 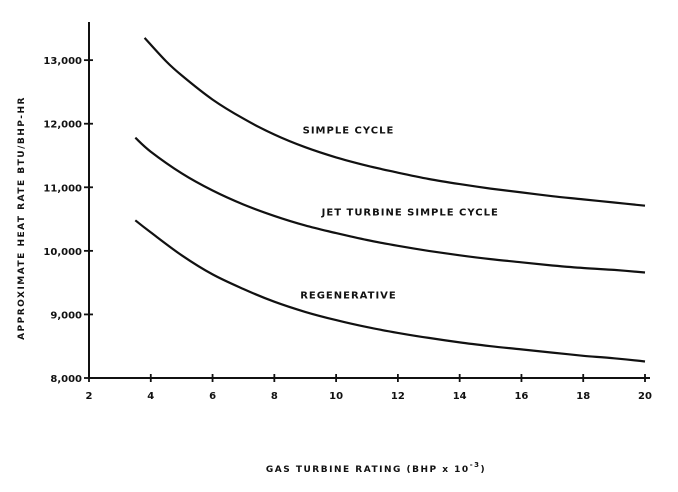 I want to click on y-ticks: 8,000 9,000 10,000 11,000 12,000 13,000, so click(x=68, y=220).